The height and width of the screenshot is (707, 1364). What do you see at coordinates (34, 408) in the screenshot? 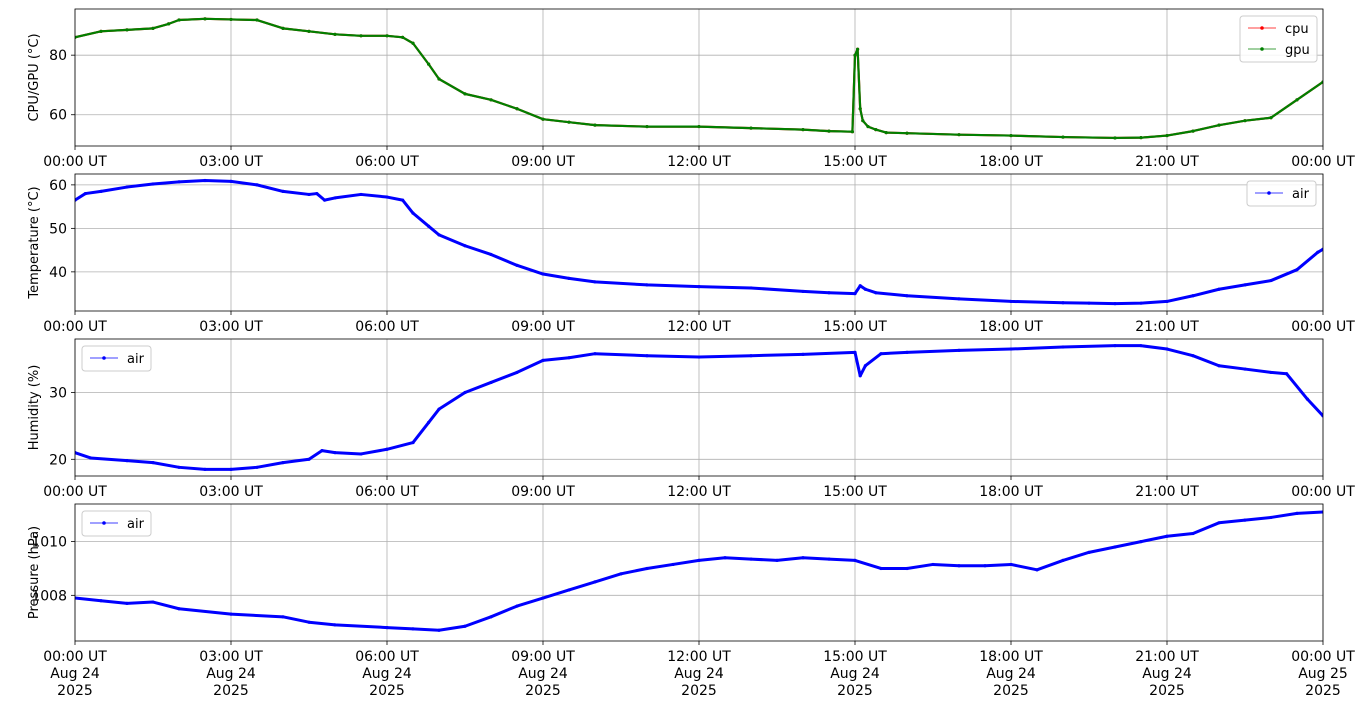
I see `y-axis-label: Humidity (%)` at bounding box center [34, 408].